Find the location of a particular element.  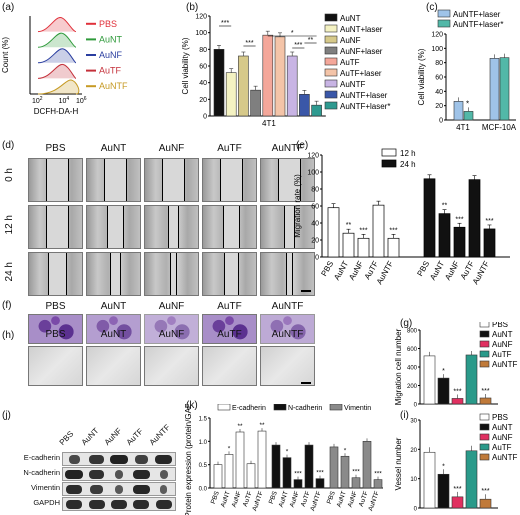

y-axis-label: Vessel number is located at coordinates (398, 463).